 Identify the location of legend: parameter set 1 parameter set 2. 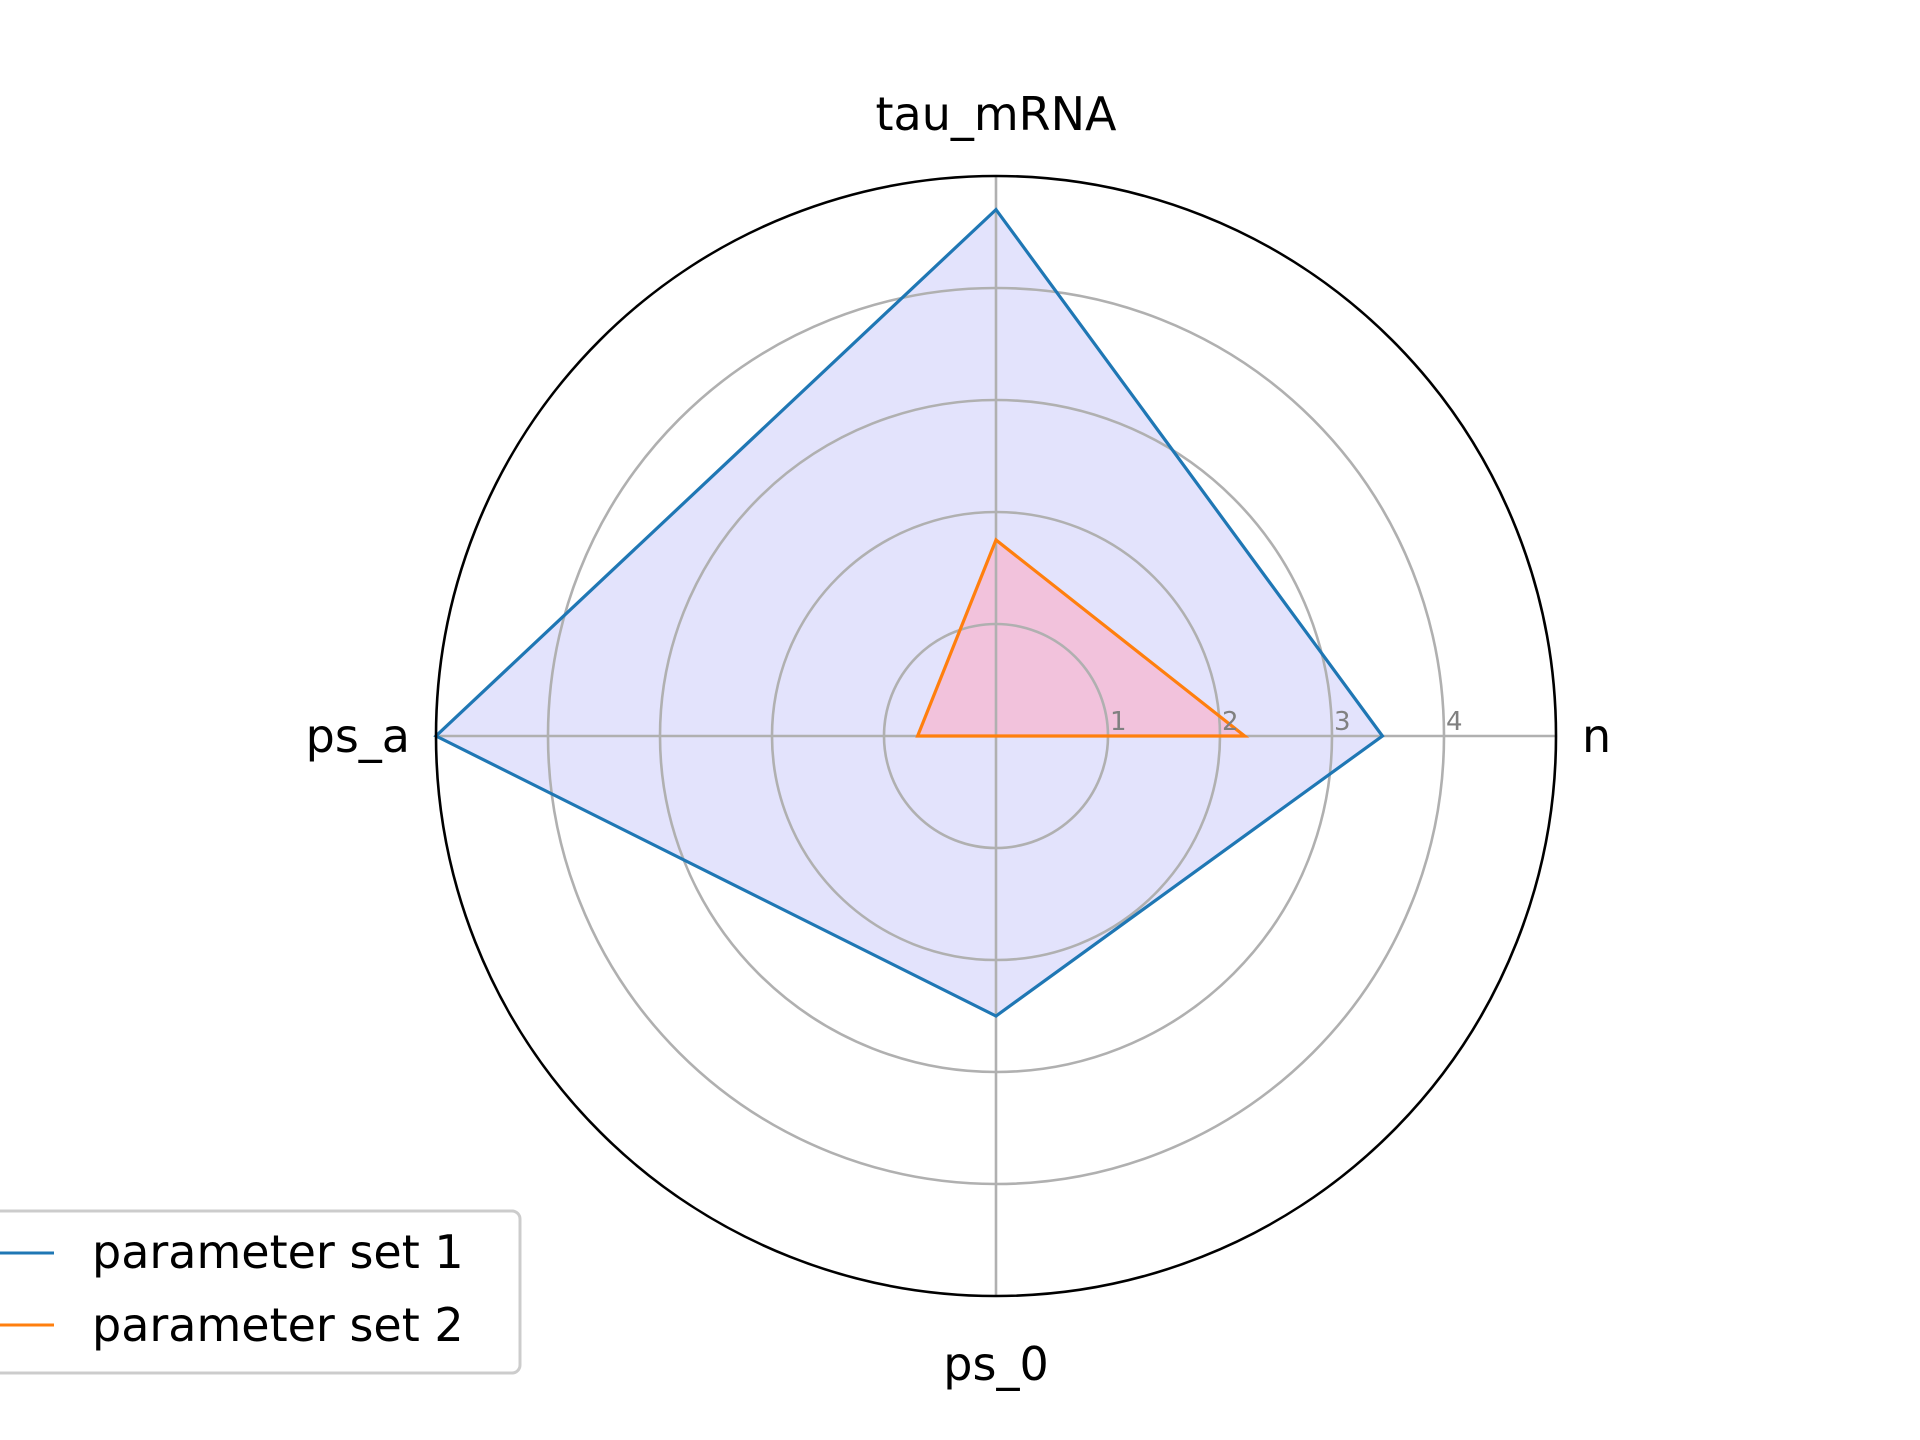
(261, 1292).